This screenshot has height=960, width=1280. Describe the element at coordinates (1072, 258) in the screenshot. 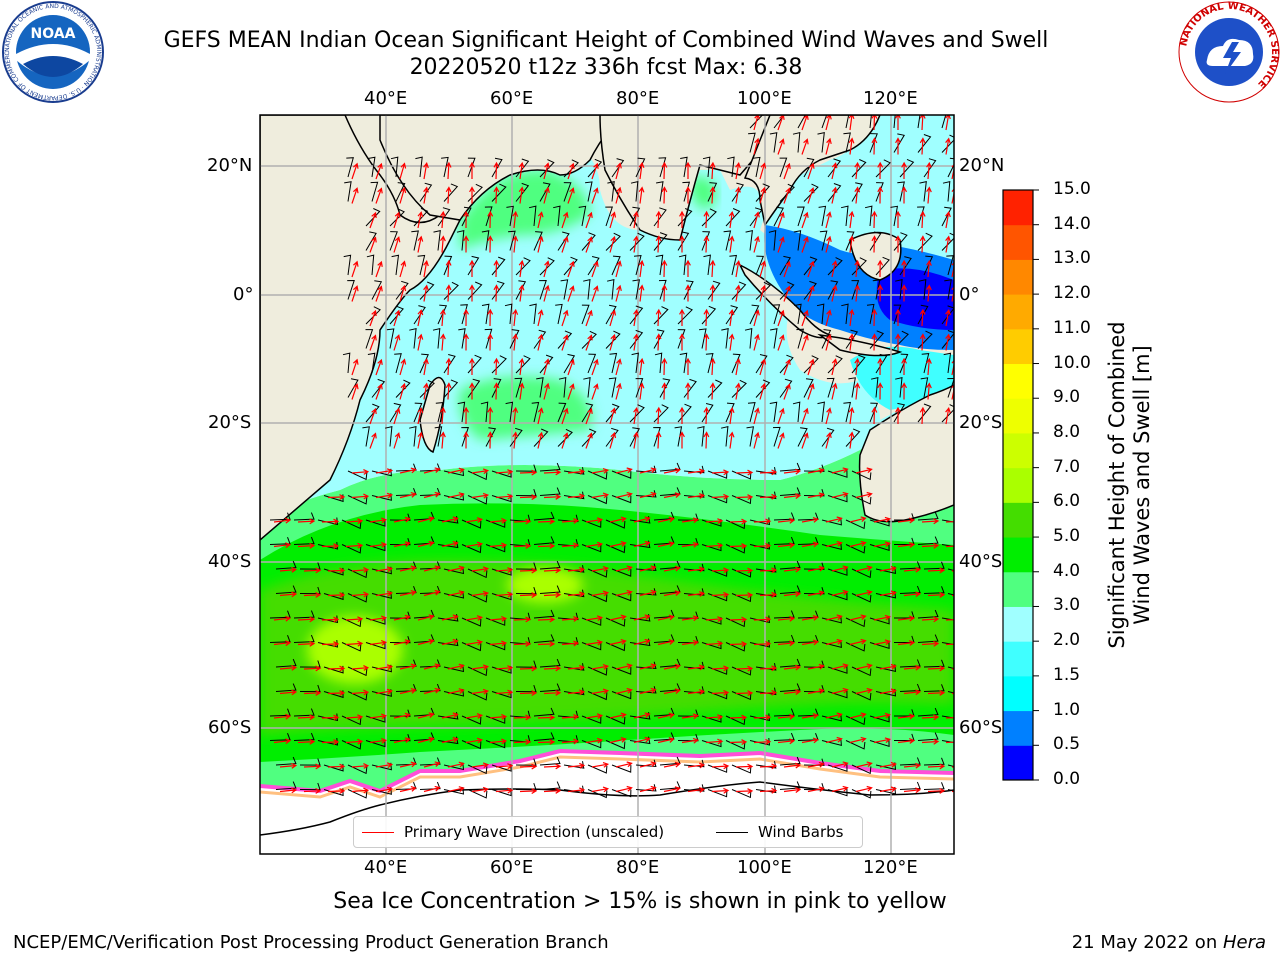

I see `colorbar-tick-label: 13.0` at that location.